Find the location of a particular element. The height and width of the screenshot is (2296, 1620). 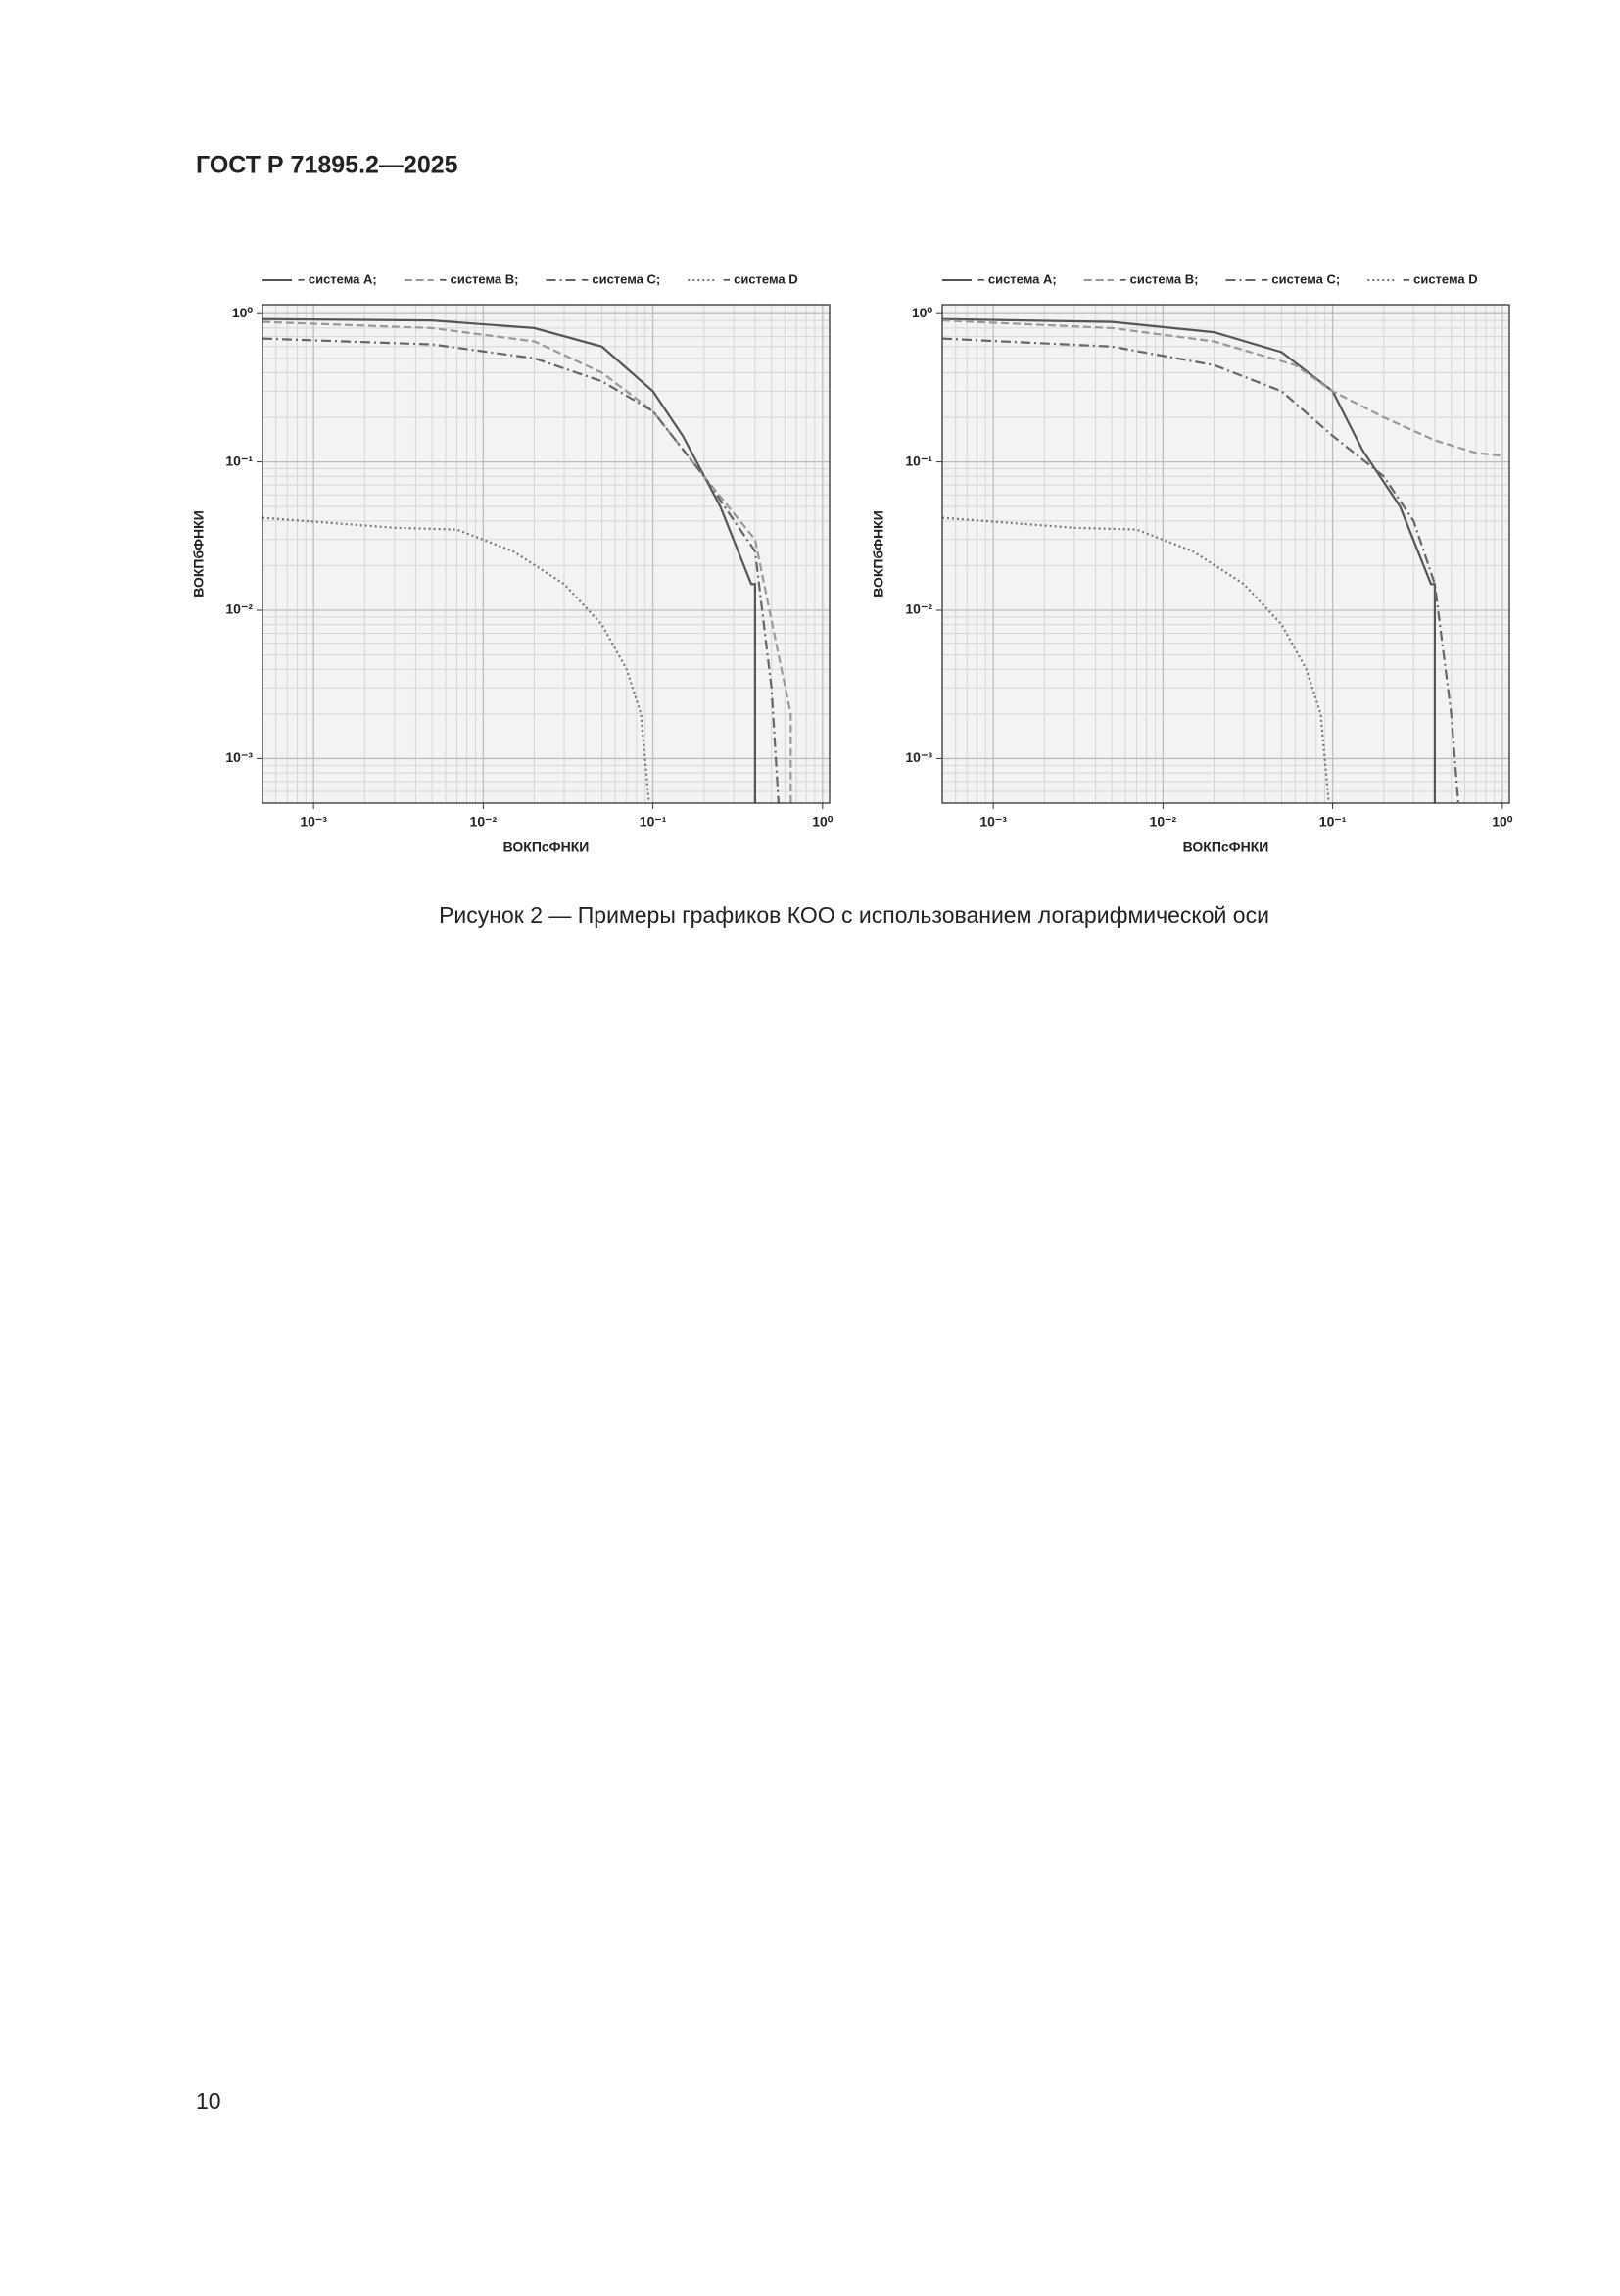

header-title: ГОСТ Р 71895.2—2025 is located at coordinates (327, 166).